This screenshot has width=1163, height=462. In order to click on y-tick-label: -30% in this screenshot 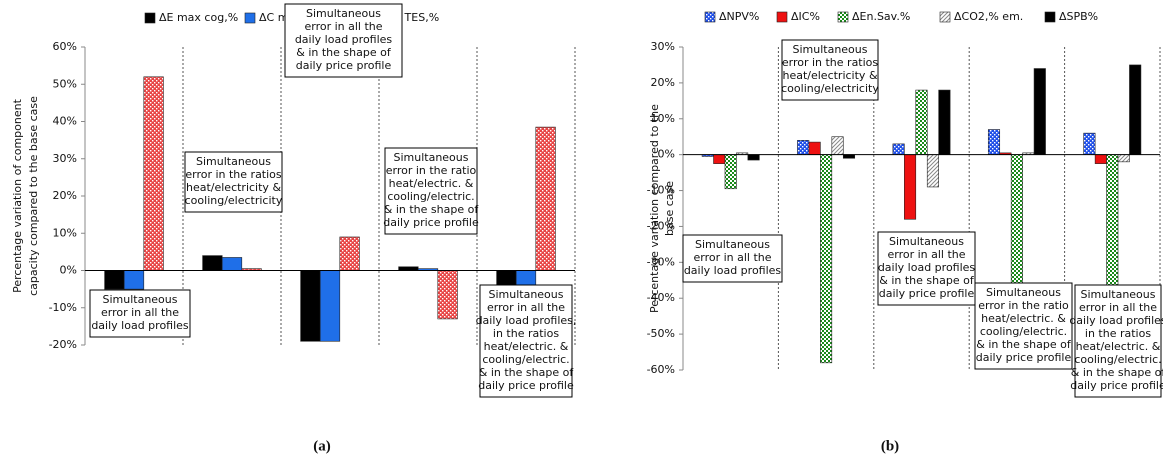, I will do `click(661, 261)`.